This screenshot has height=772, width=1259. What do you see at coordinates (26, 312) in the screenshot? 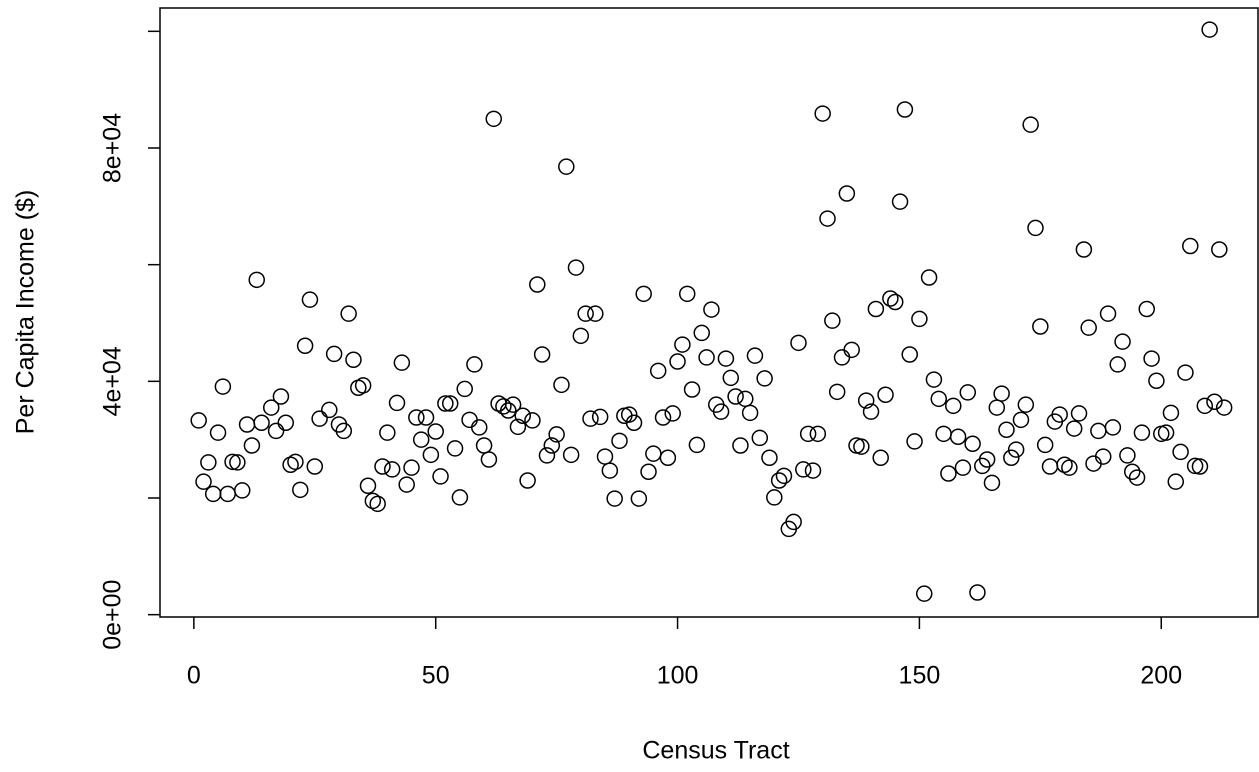
I see `y-axis-label: Per Capita Income ($)` at bounding box center [26, 312].